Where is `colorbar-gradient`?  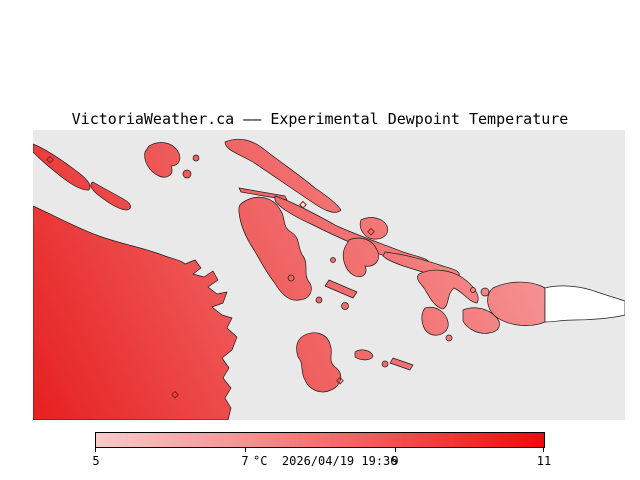 colorbar-gradient is located at coordinates (320, 440).